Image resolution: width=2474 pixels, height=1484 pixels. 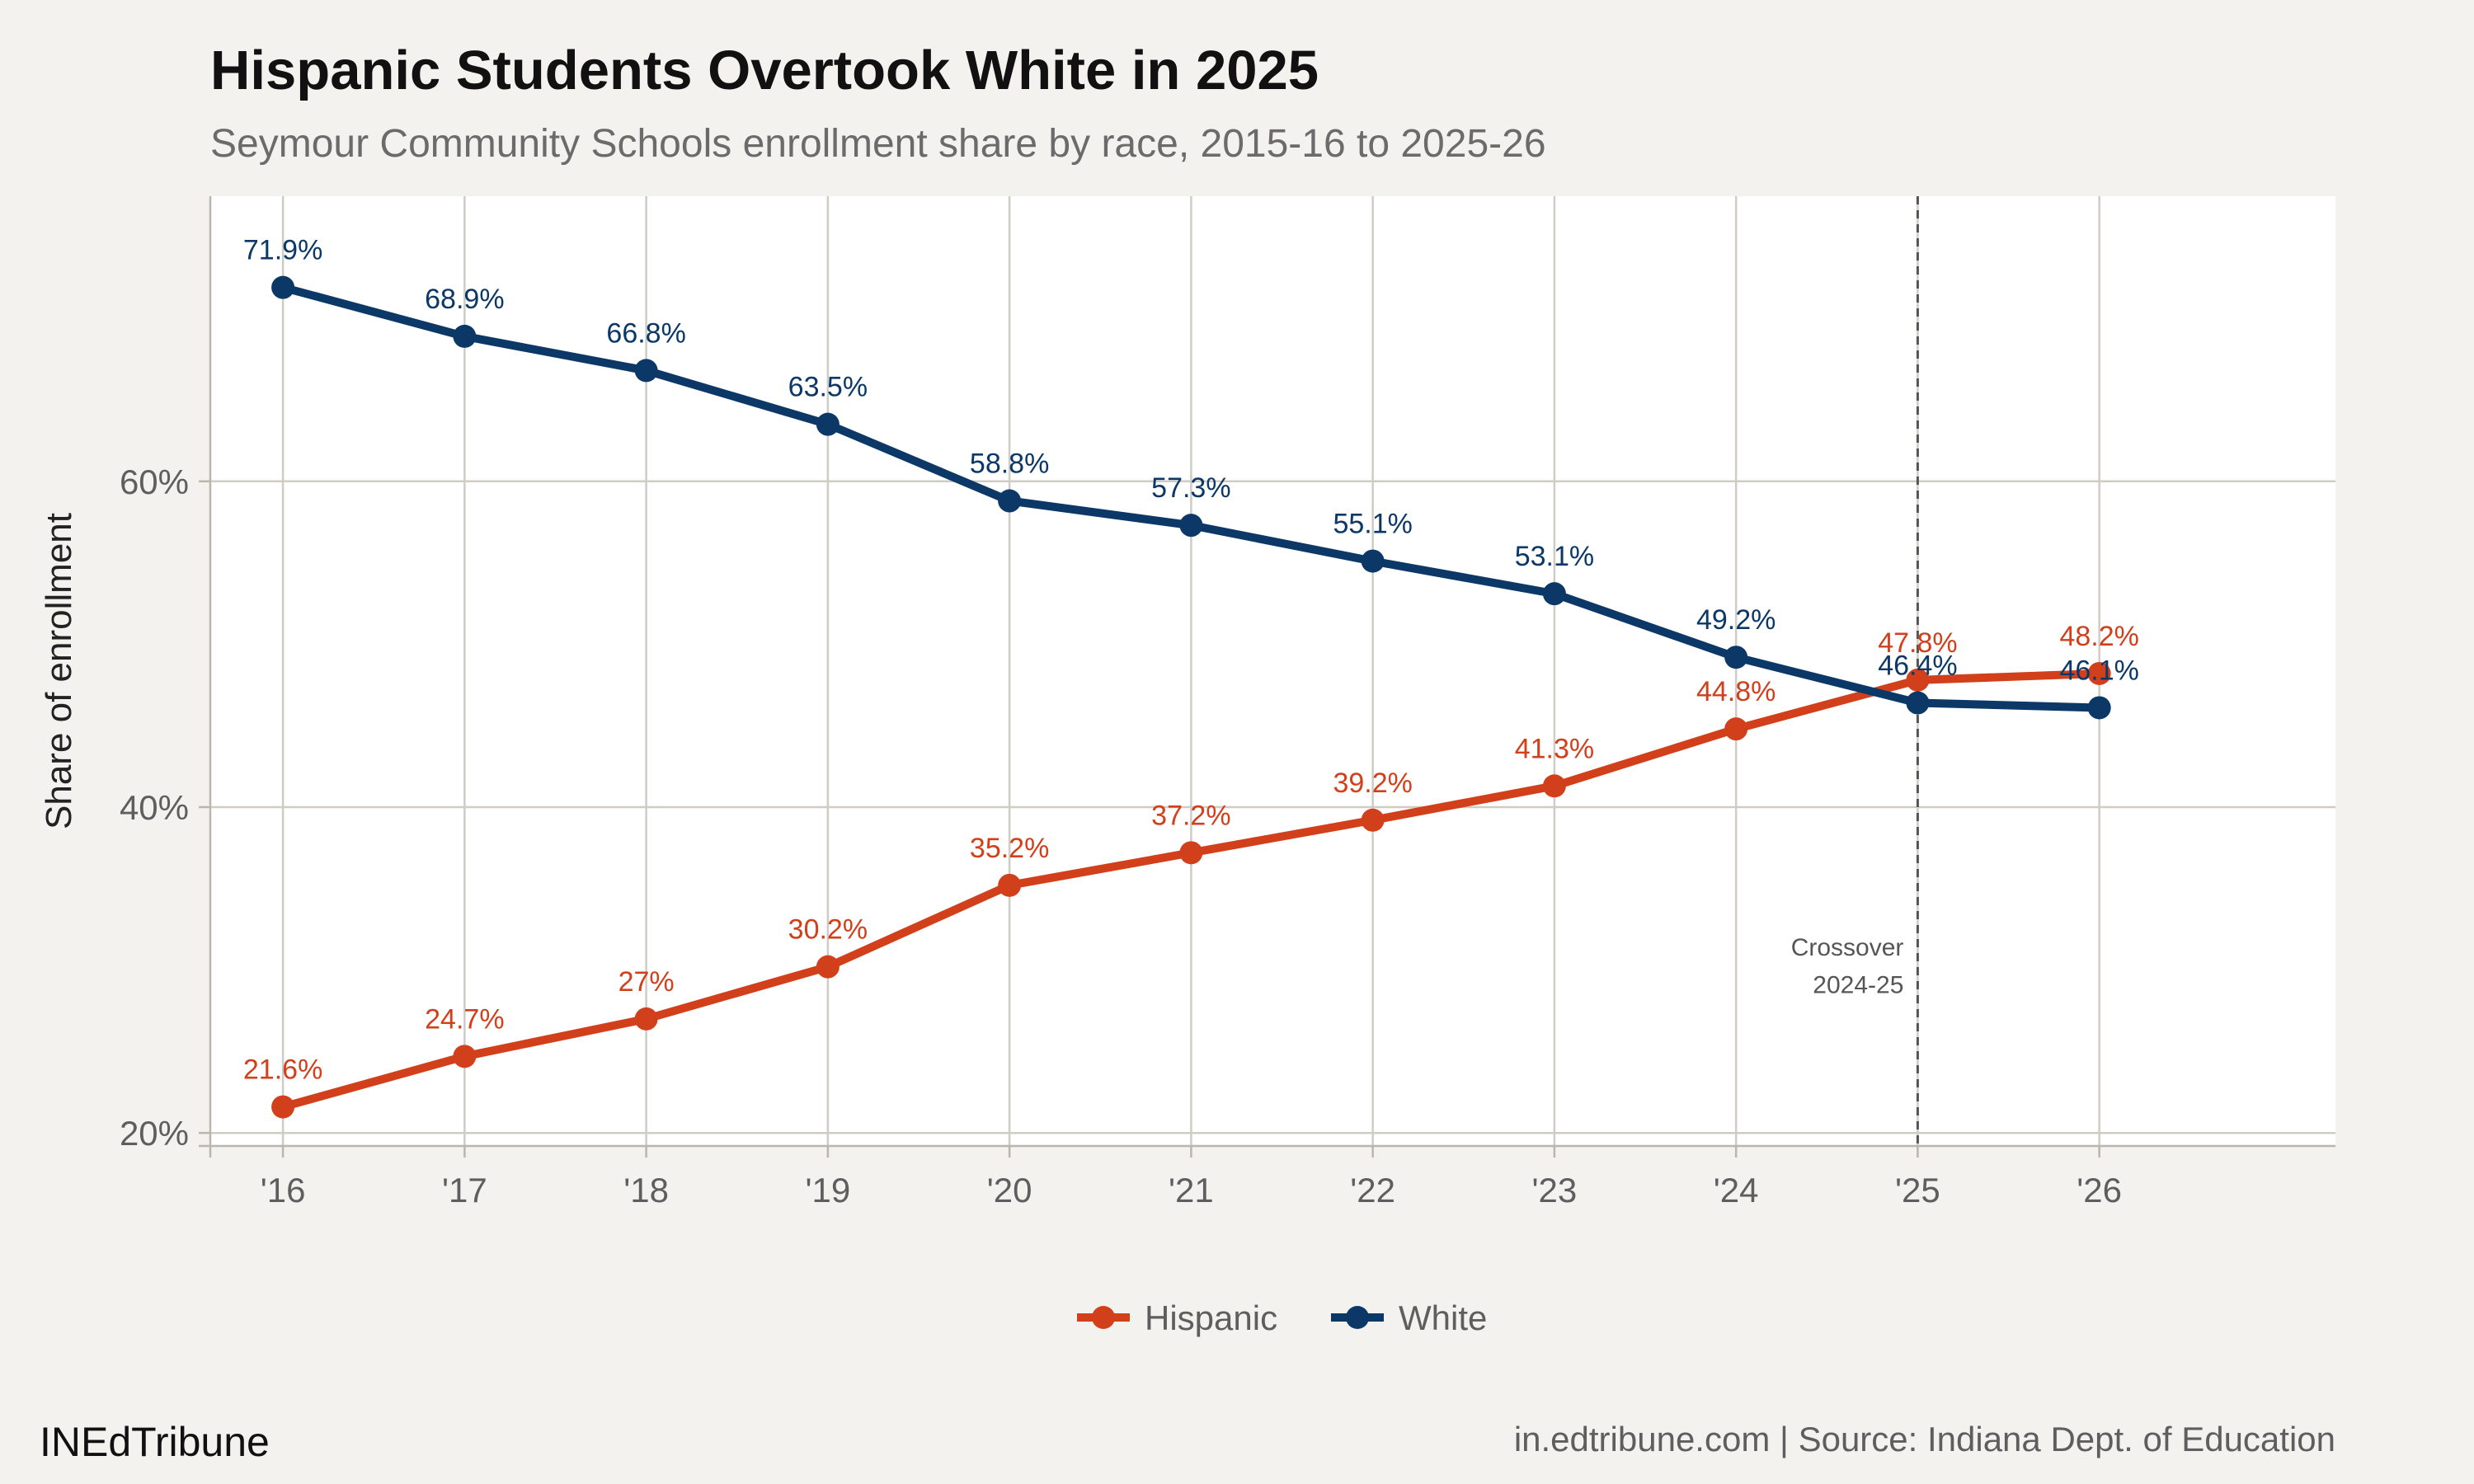 I want to click on data-label-white: 57.3%, so click(x=1190, y=488).